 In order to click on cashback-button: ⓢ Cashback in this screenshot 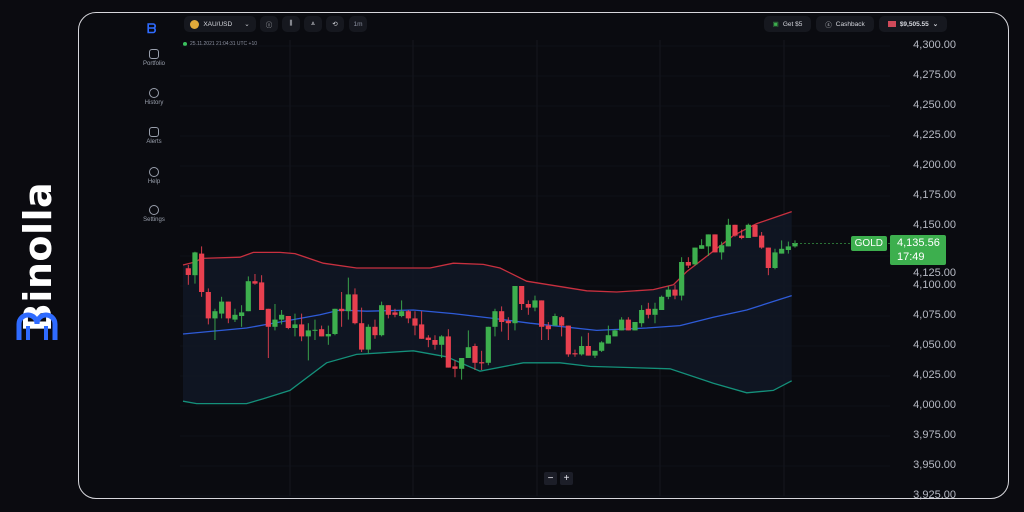, I will do `click(845, 24)`.